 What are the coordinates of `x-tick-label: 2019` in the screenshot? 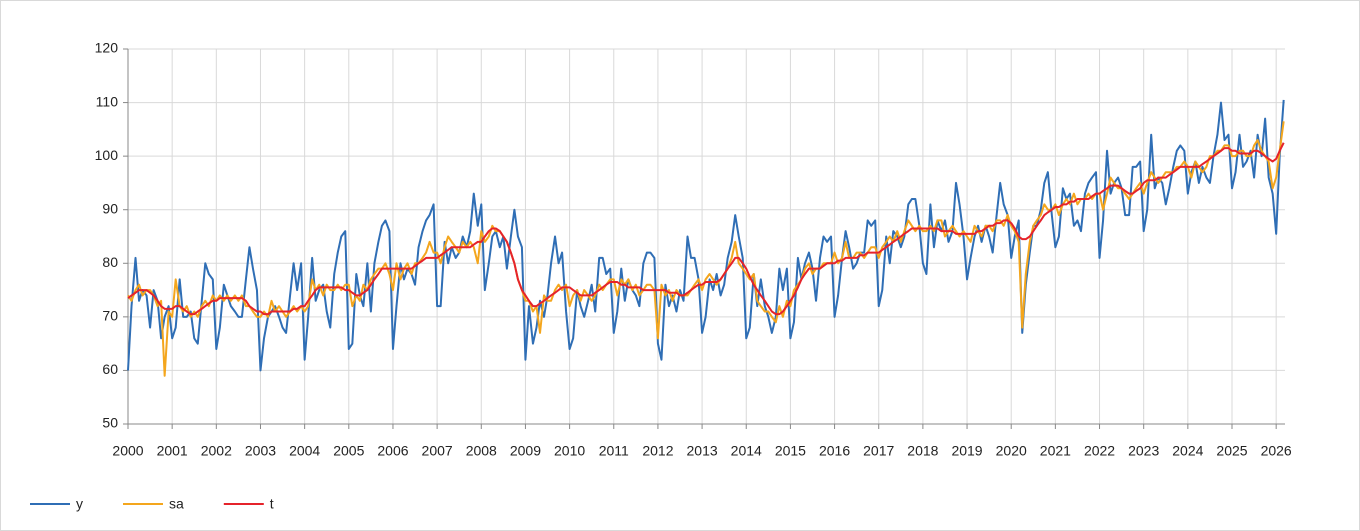 It's located at (966, 451).